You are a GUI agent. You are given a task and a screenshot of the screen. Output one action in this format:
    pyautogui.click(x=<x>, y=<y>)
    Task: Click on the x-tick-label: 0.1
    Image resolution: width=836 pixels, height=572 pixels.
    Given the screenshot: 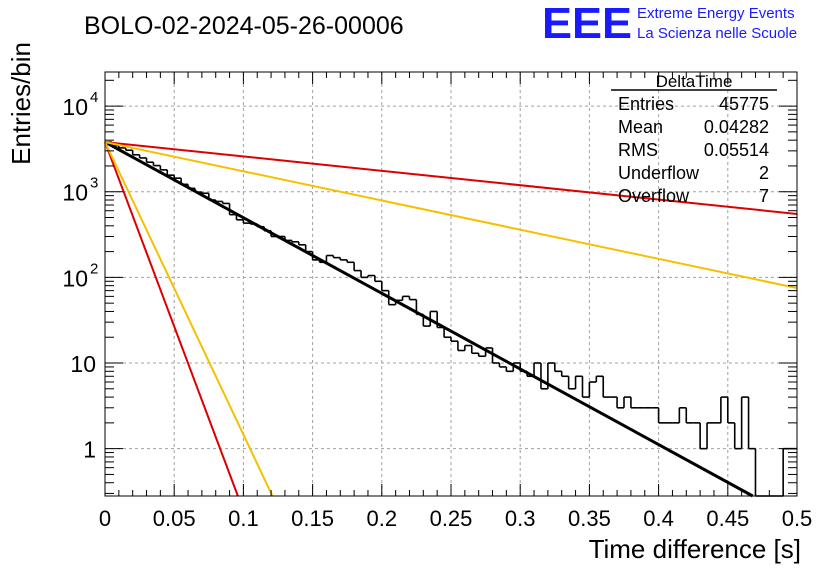 What is the action you would take?
    pyautogui.click(x=243, y=518)
    